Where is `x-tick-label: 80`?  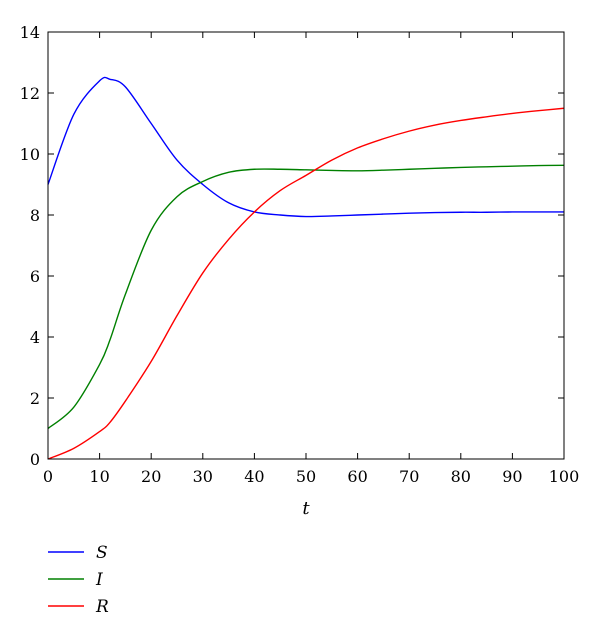 x-tick-label: 80 is located at coordinates (461, 476).